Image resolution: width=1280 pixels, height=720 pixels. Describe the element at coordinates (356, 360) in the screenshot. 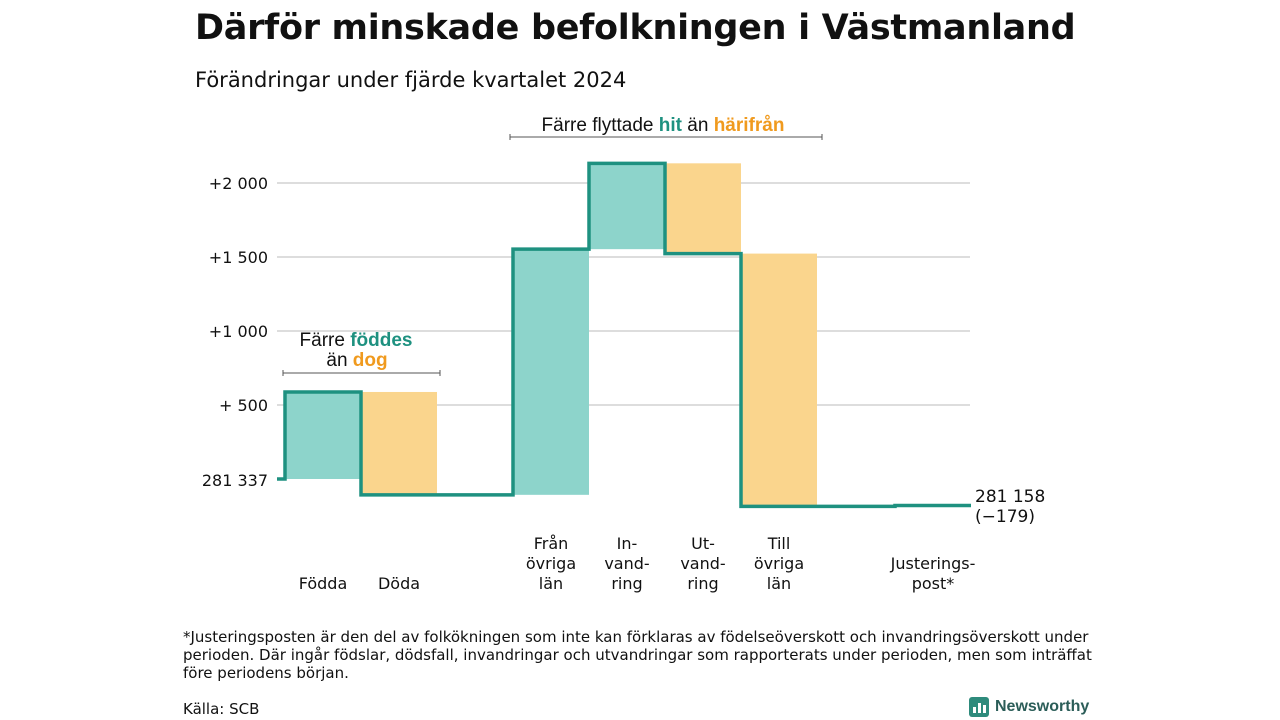

I see `annotation-births-deaths-line2: än dog` at that location.